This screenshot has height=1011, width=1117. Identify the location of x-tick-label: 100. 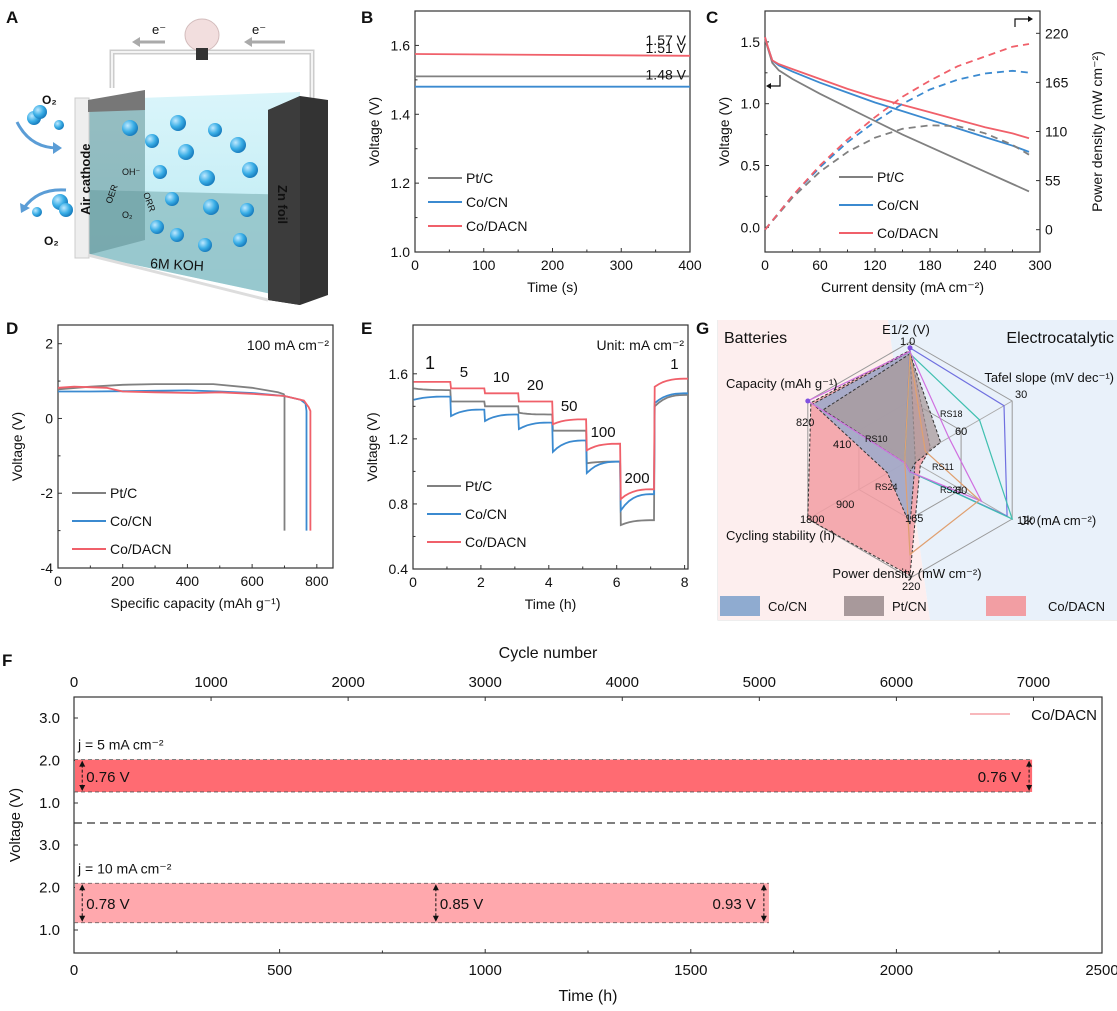
(484, 265).